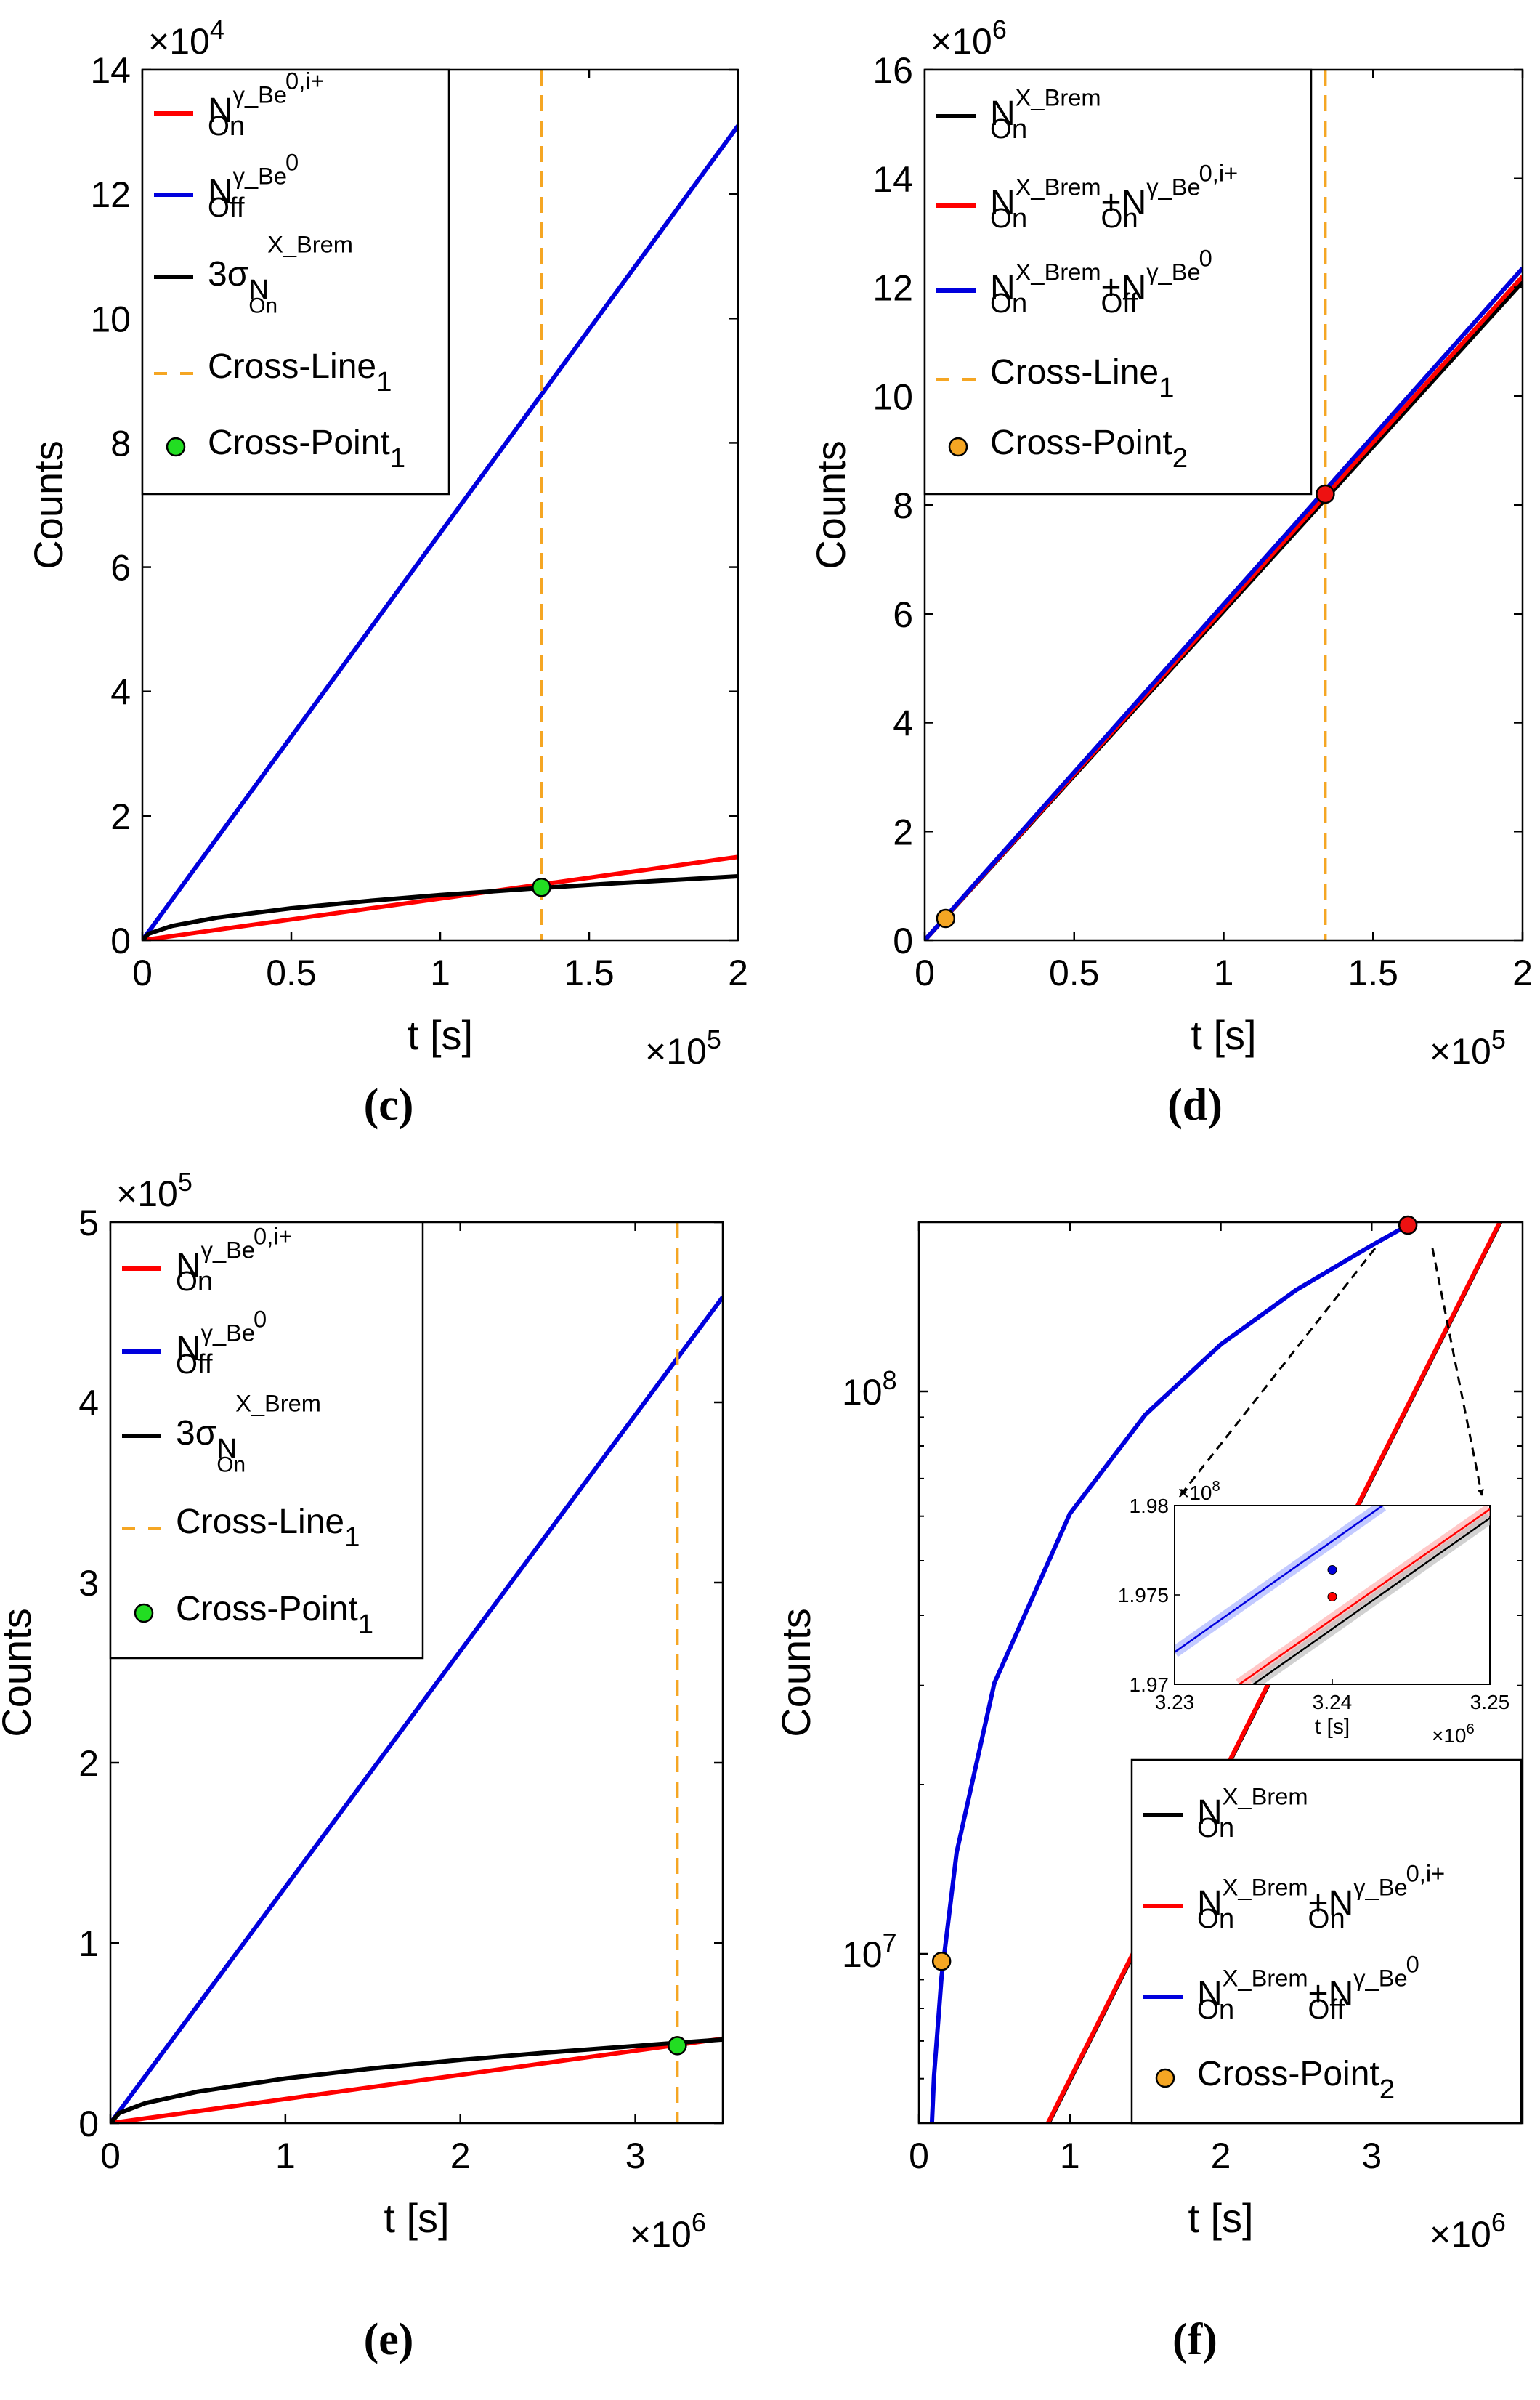 Image resolution: width=1540 pixels, height=2400 pixels. What do you see at coordinates (1195, 1105) in the screenshot?
I see `caption-d: (d)` at bounding box center [1195, 1105].